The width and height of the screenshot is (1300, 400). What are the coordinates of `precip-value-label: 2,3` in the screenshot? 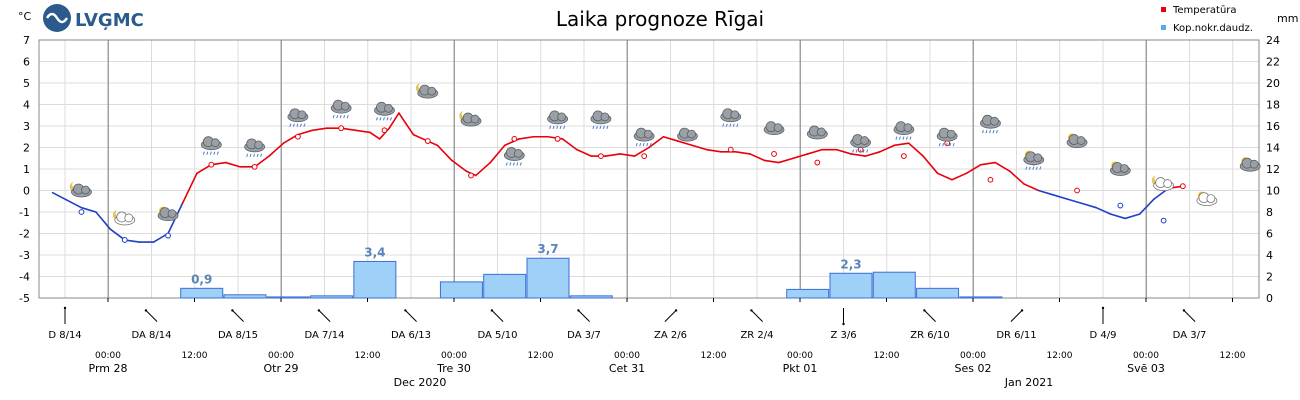 It's located at (850, 264).